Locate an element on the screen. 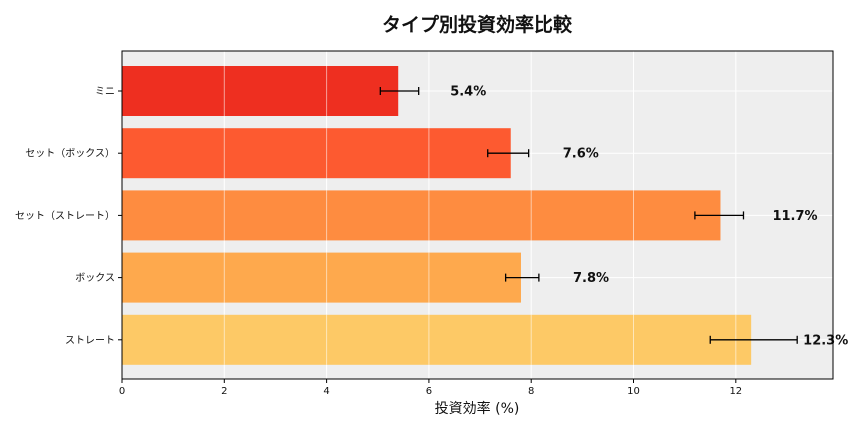 This screenshot has height=432, width=864. x-axis-label: 投資効率 (%) is located at coordinates (477, 408).